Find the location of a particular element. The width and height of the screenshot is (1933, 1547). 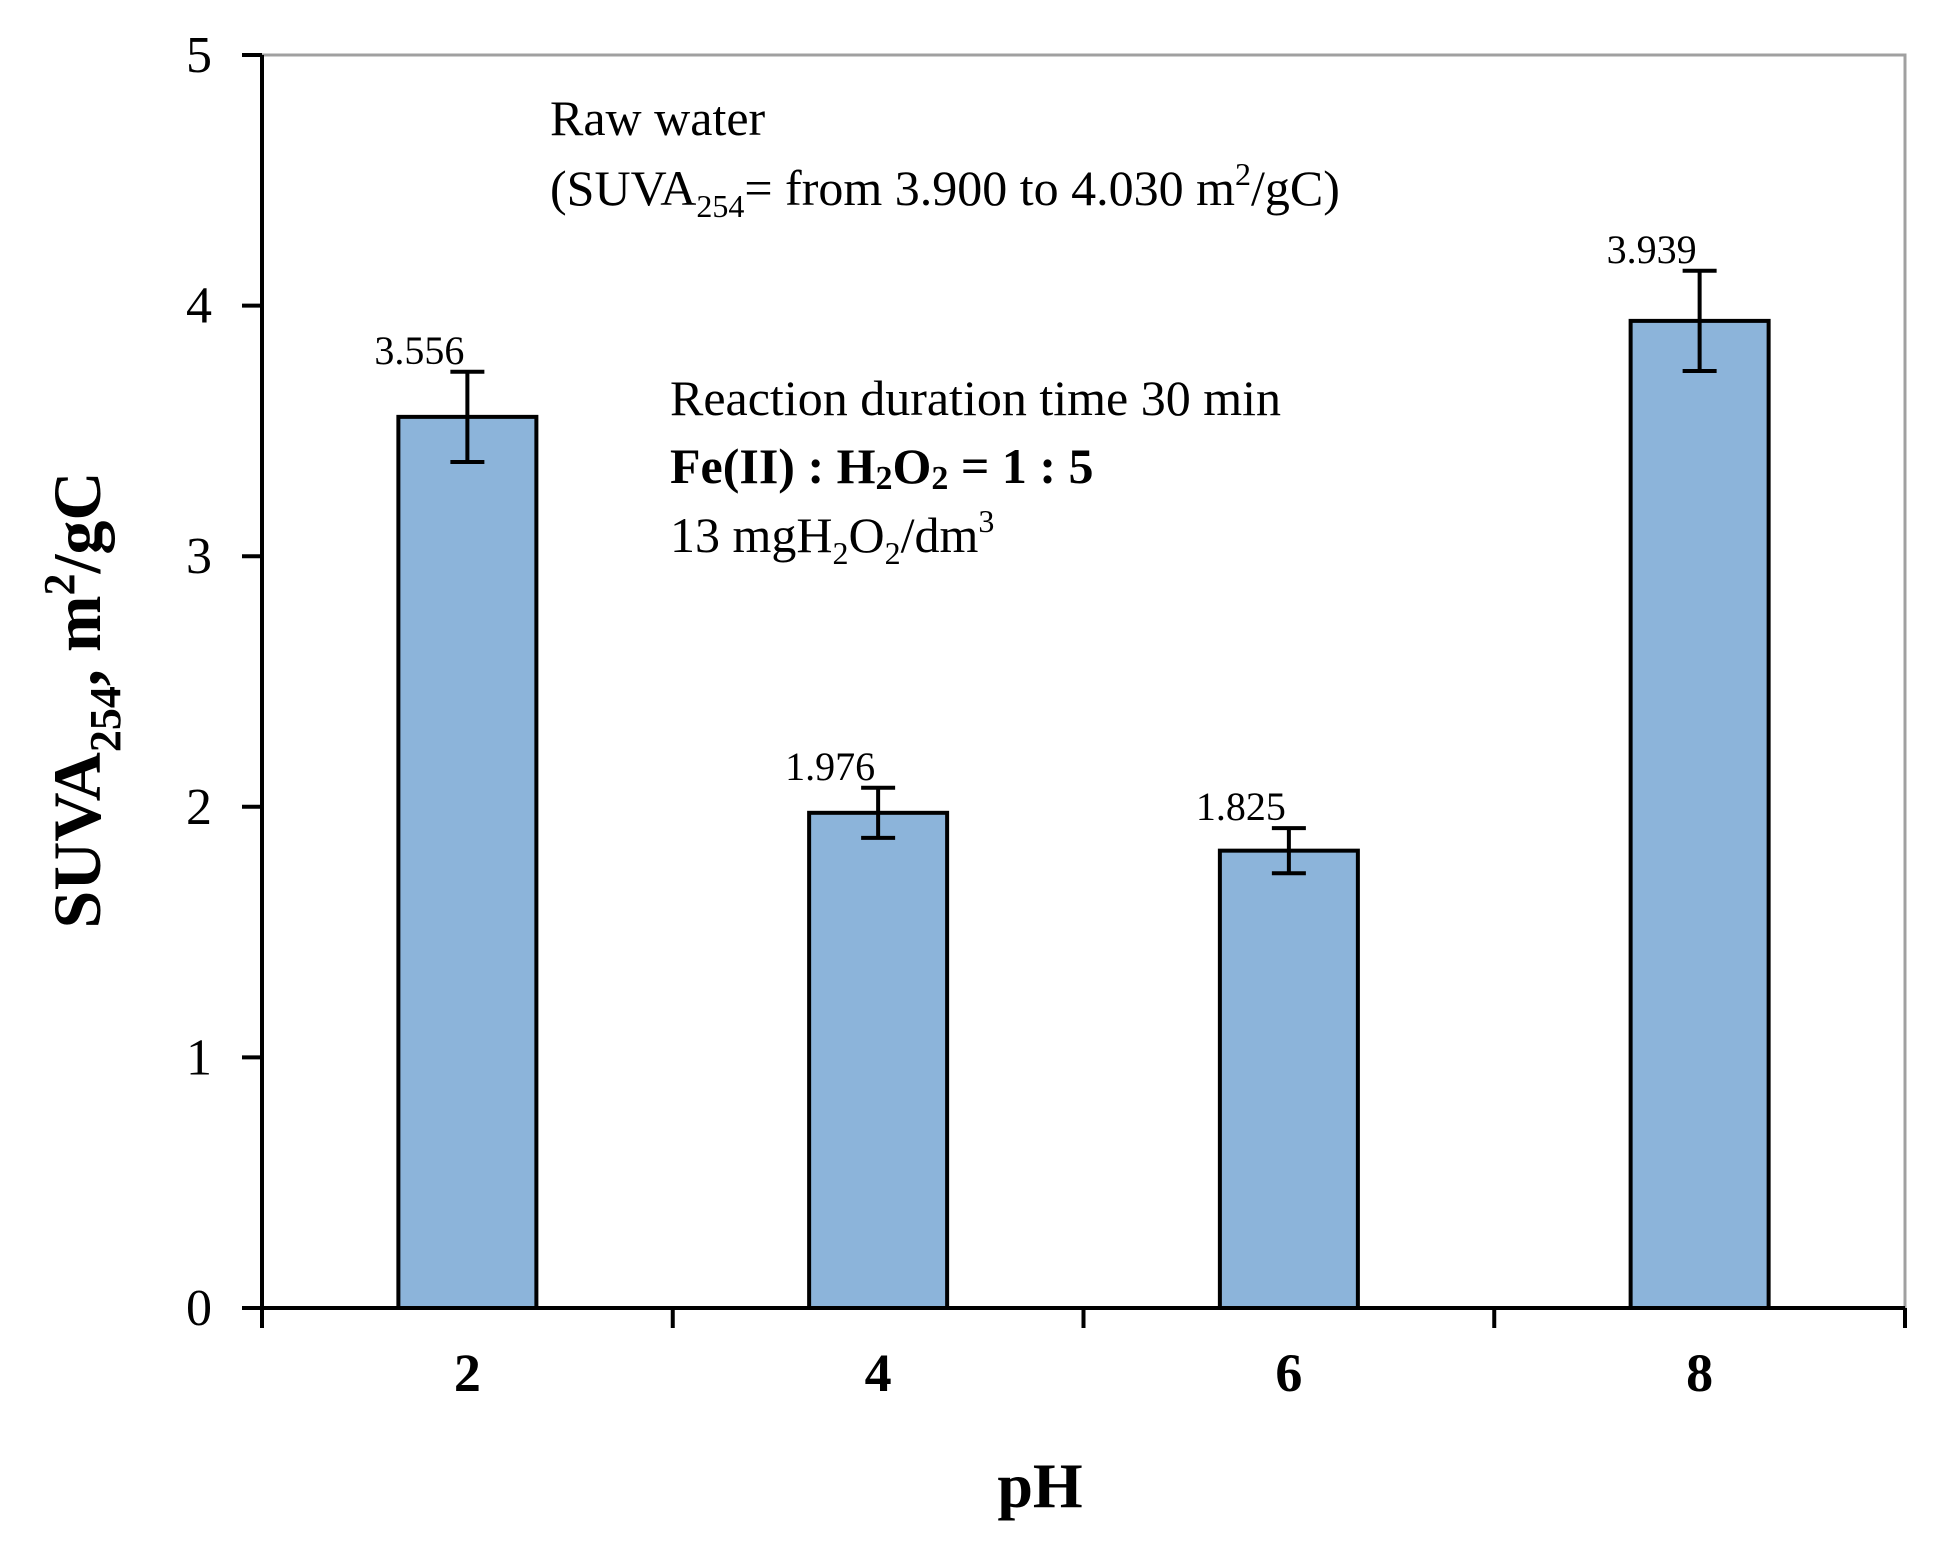

annotation-raw-water-line1: Raw water is located at coordinates (658, 118).